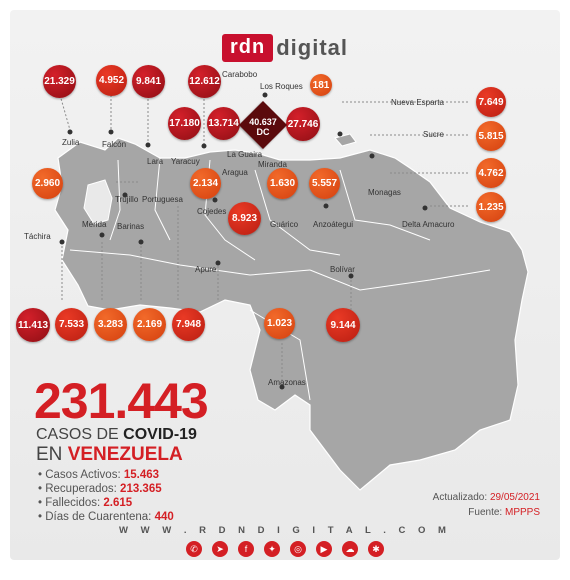  What do you see at coordinates (149, 324) in the screenshot?
I see `bubble-cojedes-2: 2.169` at bounding box center [149, 324].